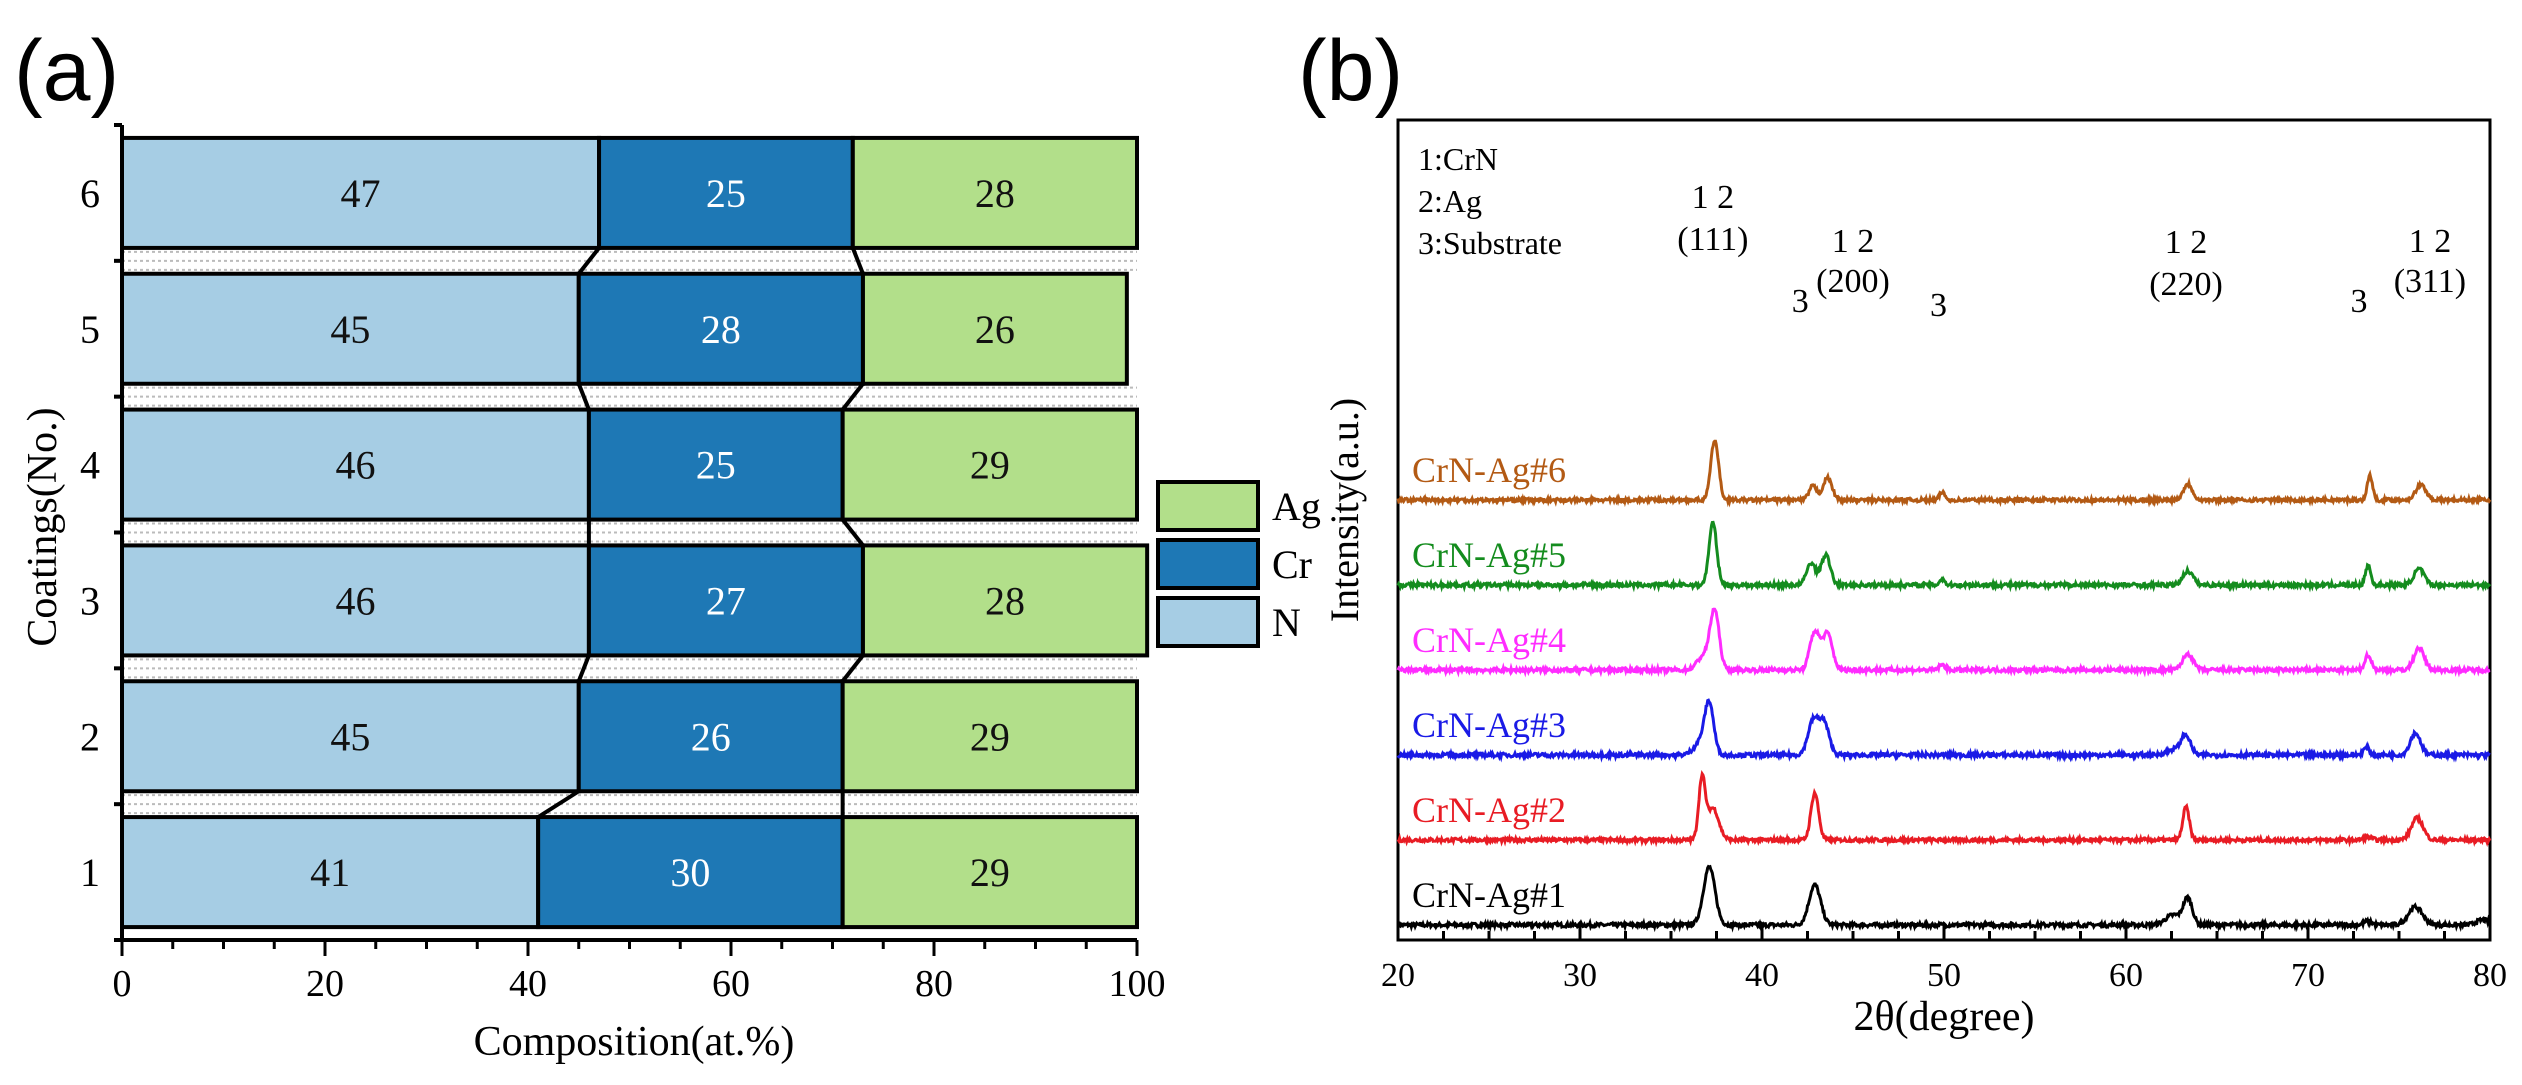 This screenshot has width=2522, height=1085. I want to click on x-tick-label: 100, so click(1137, 984).